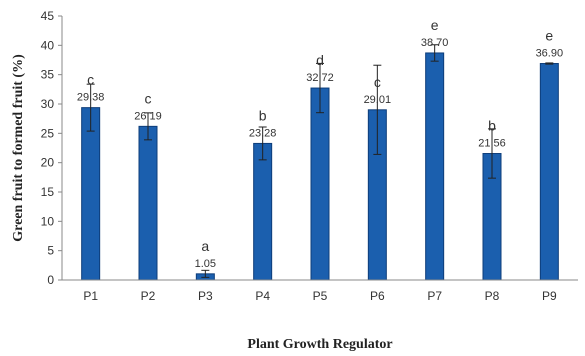  What do you see at coordinates (48, 163) in the screenshot?
I see `y-tick-label: 20` at bounding box center [48, 163].